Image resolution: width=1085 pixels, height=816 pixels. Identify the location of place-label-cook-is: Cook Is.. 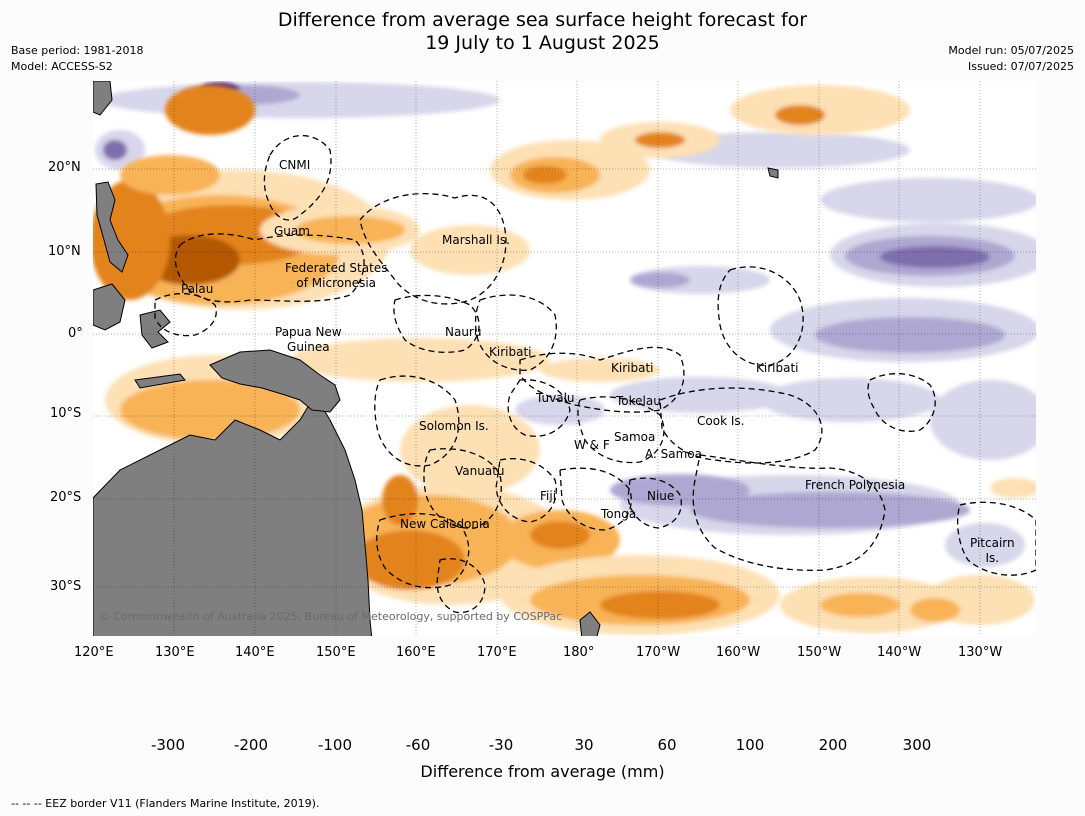
(721, 421).